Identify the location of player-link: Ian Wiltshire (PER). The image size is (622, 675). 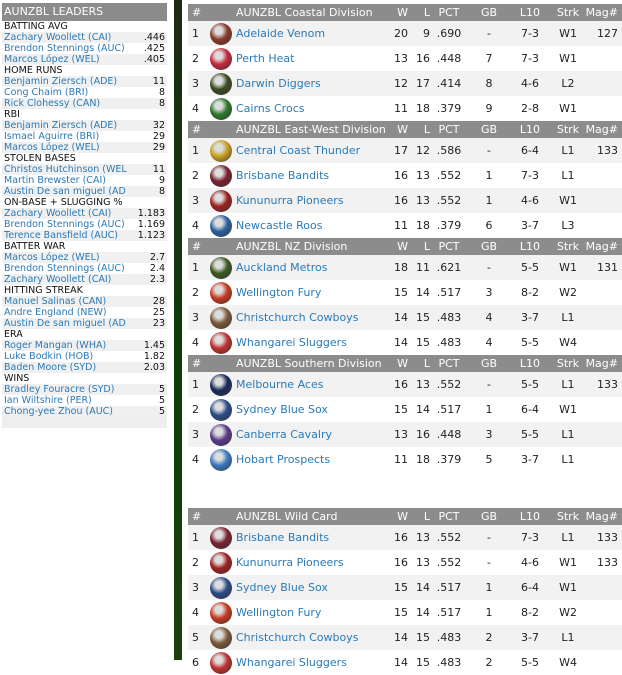
(48, 400).